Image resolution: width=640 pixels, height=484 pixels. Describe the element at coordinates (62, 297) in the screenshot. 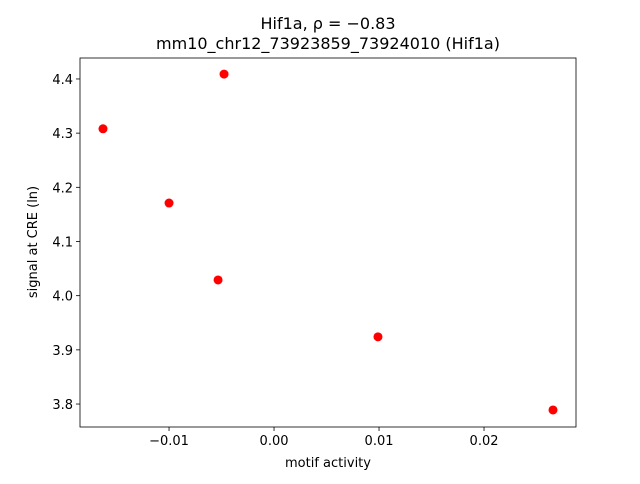

I see `y-tick-label: 4.0` at that location.